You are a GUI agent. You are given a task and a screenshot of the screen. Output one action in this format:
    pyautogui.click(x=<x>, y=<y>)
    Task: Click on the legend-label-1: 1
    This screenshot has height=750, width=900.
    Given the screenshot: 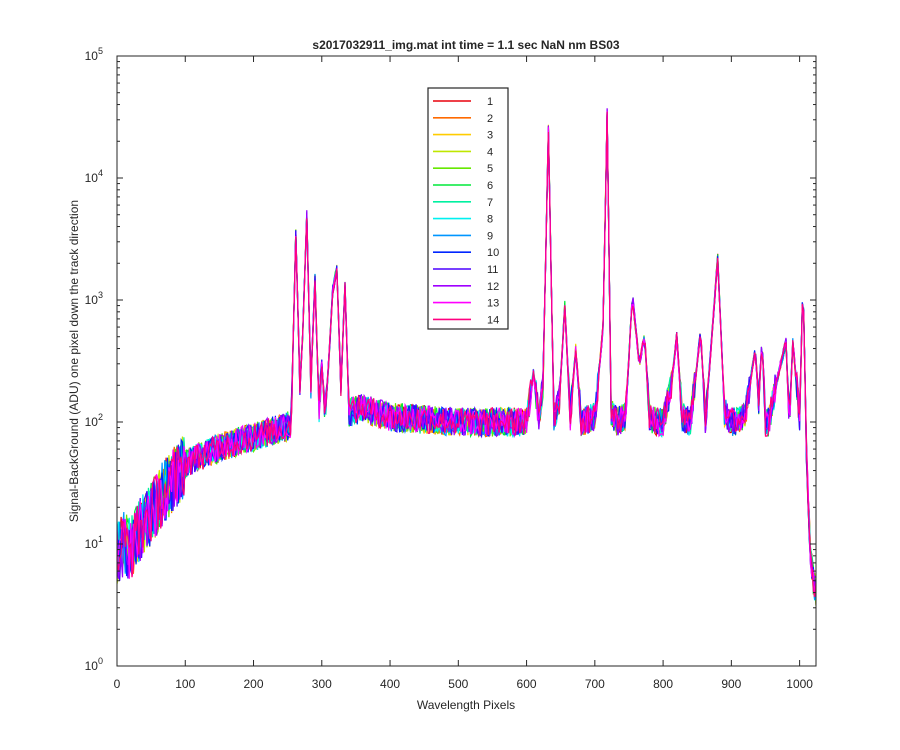 What is the action you would take?
    pyautogui.click(x=490, y=102)
    